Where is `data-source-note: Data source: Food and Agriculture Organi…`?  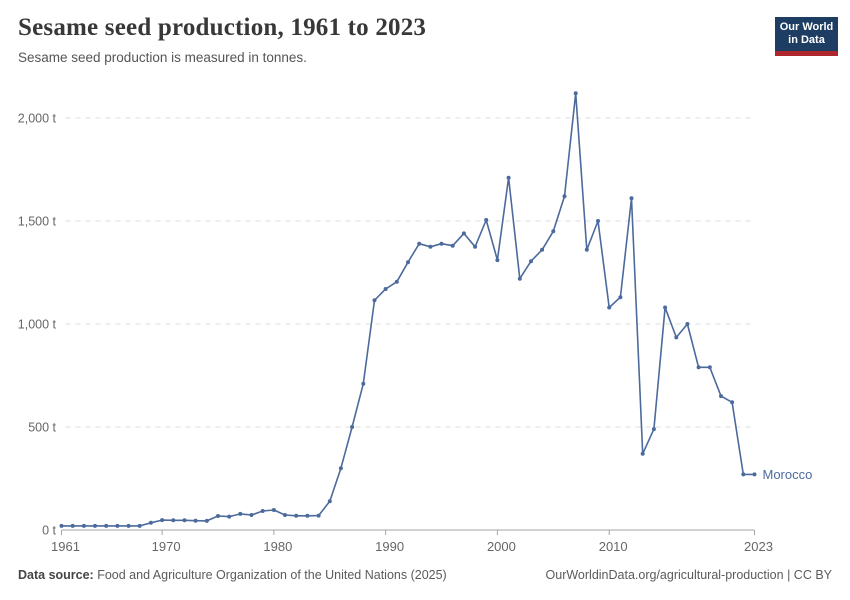 data-source-note: Data source: Food and Agriculture Organi… is located at coordinates (232, 575).